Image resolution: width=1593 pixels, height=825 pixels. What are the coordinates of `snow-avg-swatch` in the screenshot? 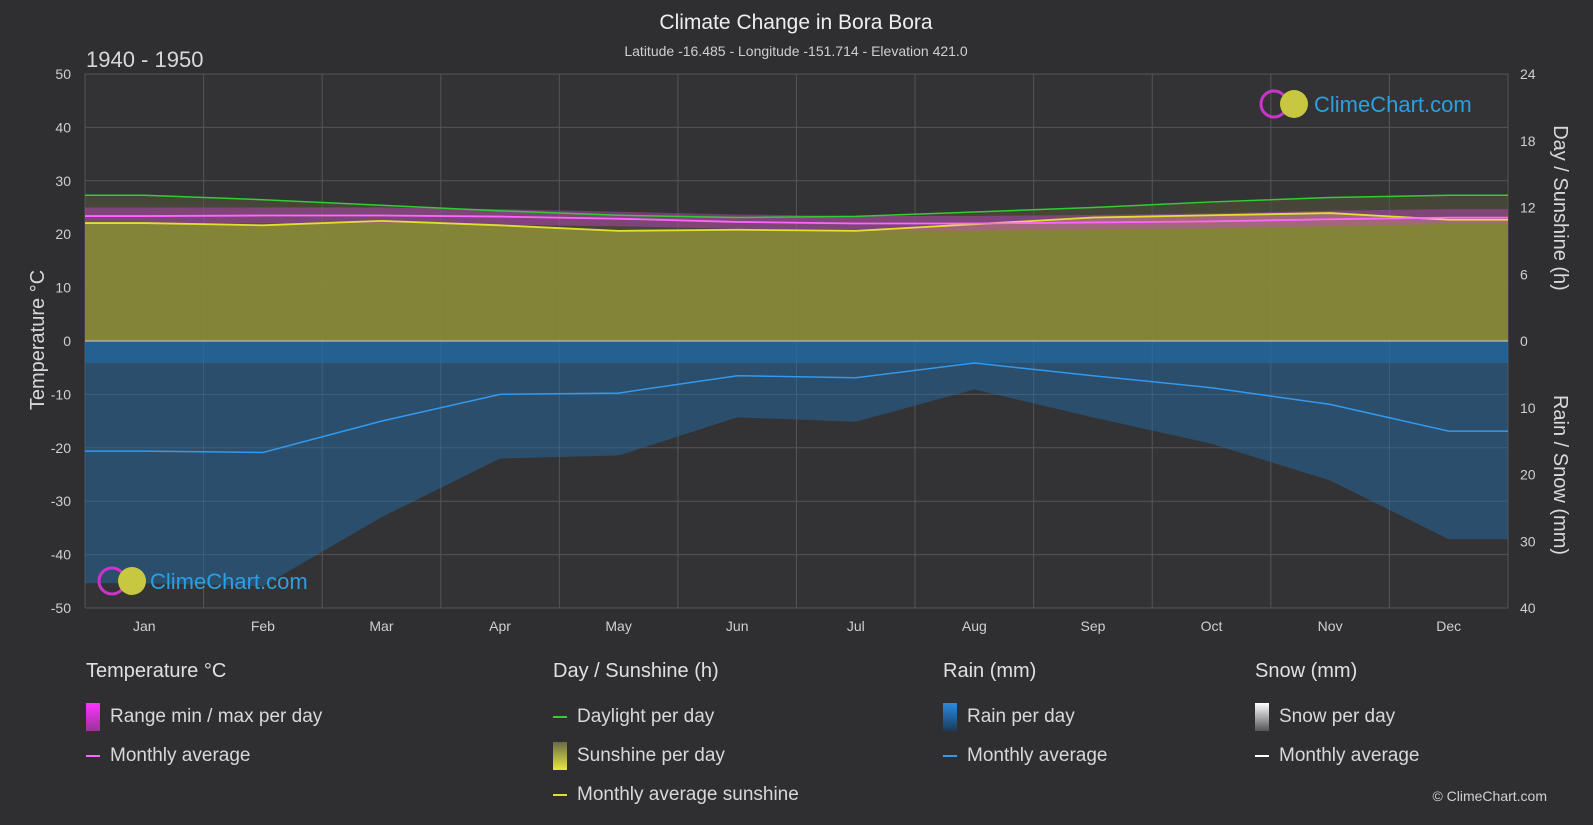 It's located at (1262, 755).